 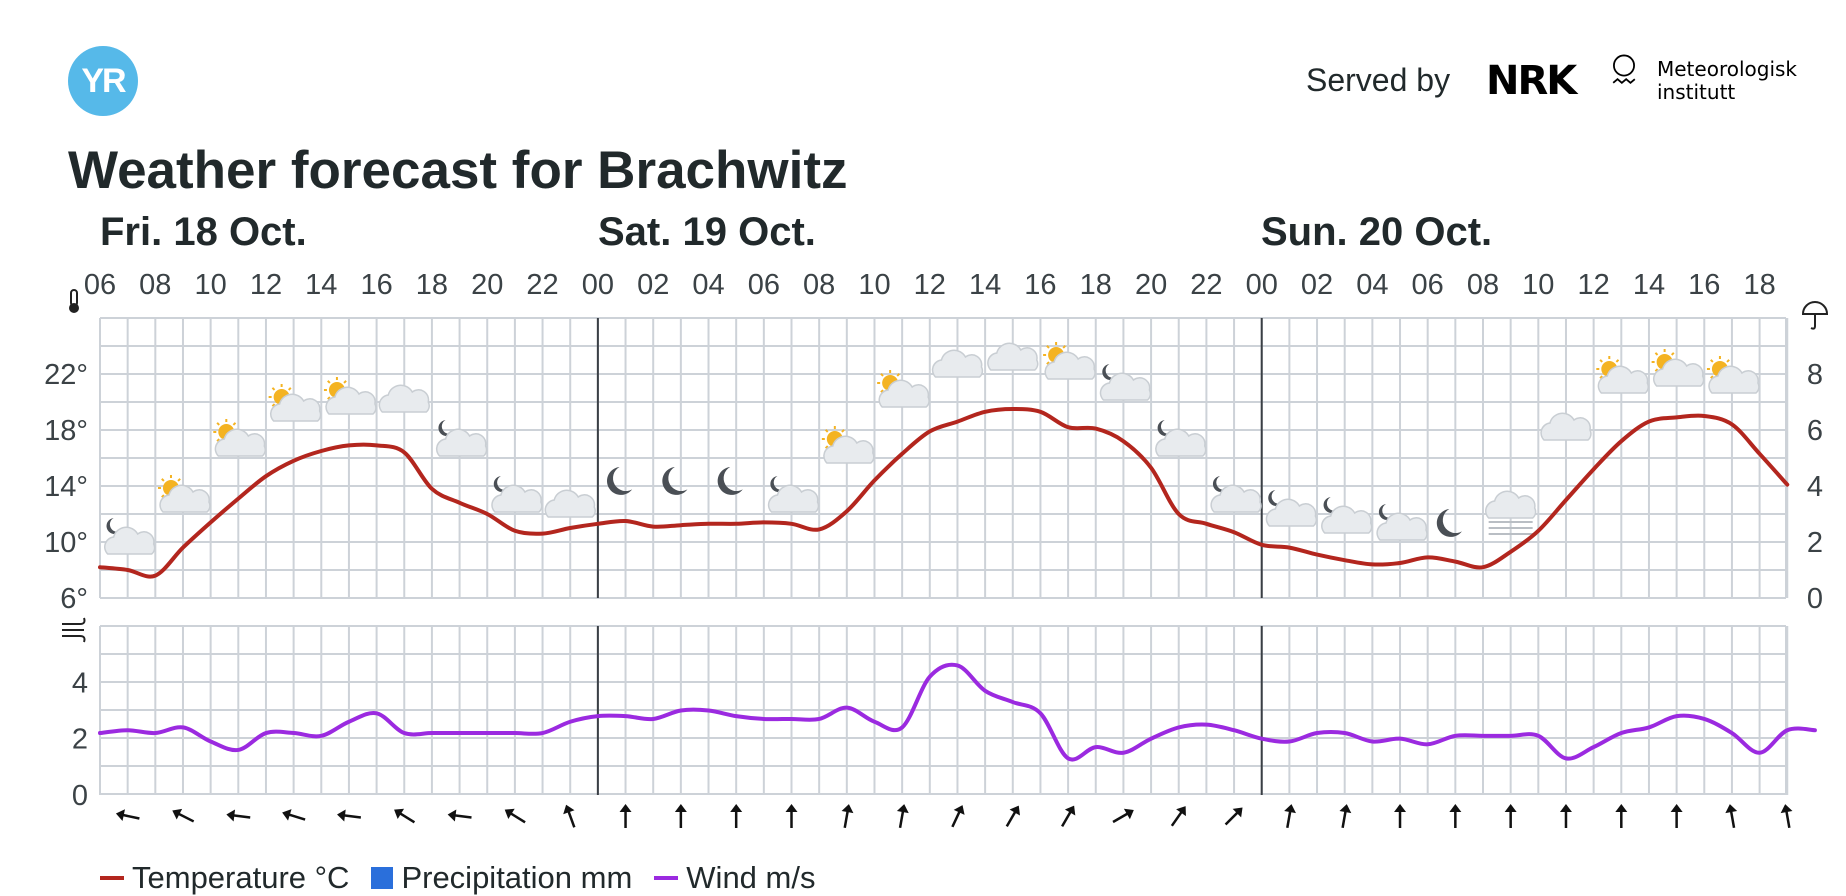 What do you see at coordinates (1815, 375) in the screenshot?
I see `precip-y-tick-label: 8` at bounding box center [1815, 375].